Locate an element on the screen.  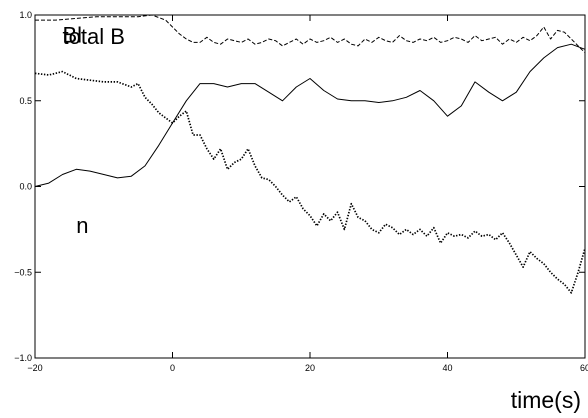
series-label: total B is located at coordinates (94, 36).